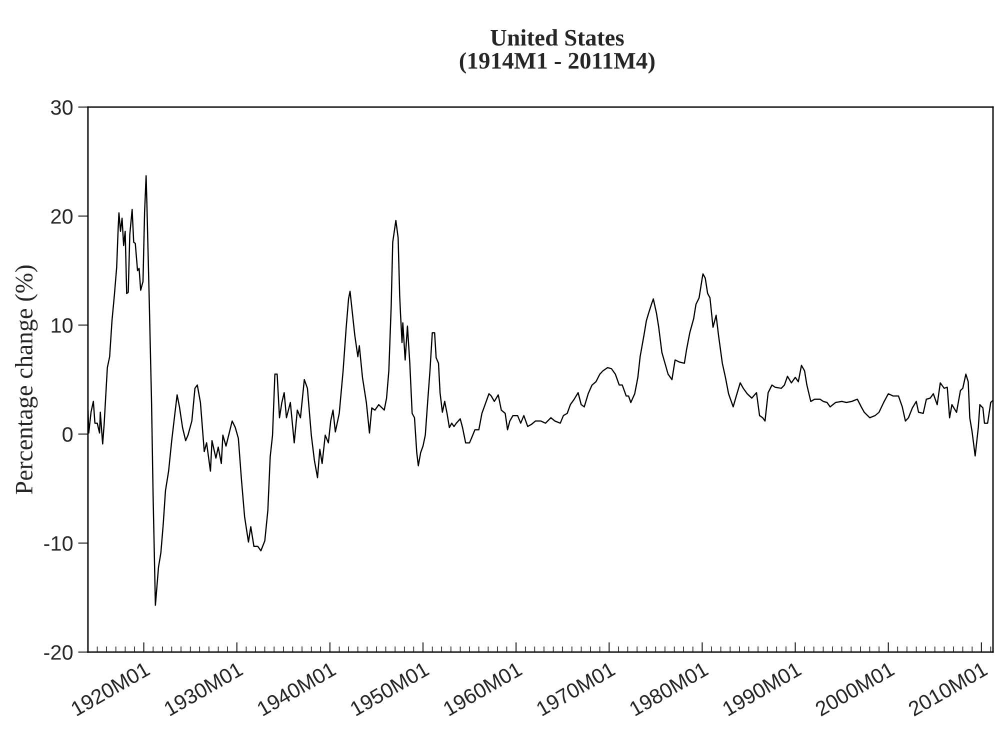 The height and width of the screenshot is (736, 995). What do you see at coordinates (67, 434) in the screenshot?
I see `y-tick-label: 0` at bounding box center [67, 434].